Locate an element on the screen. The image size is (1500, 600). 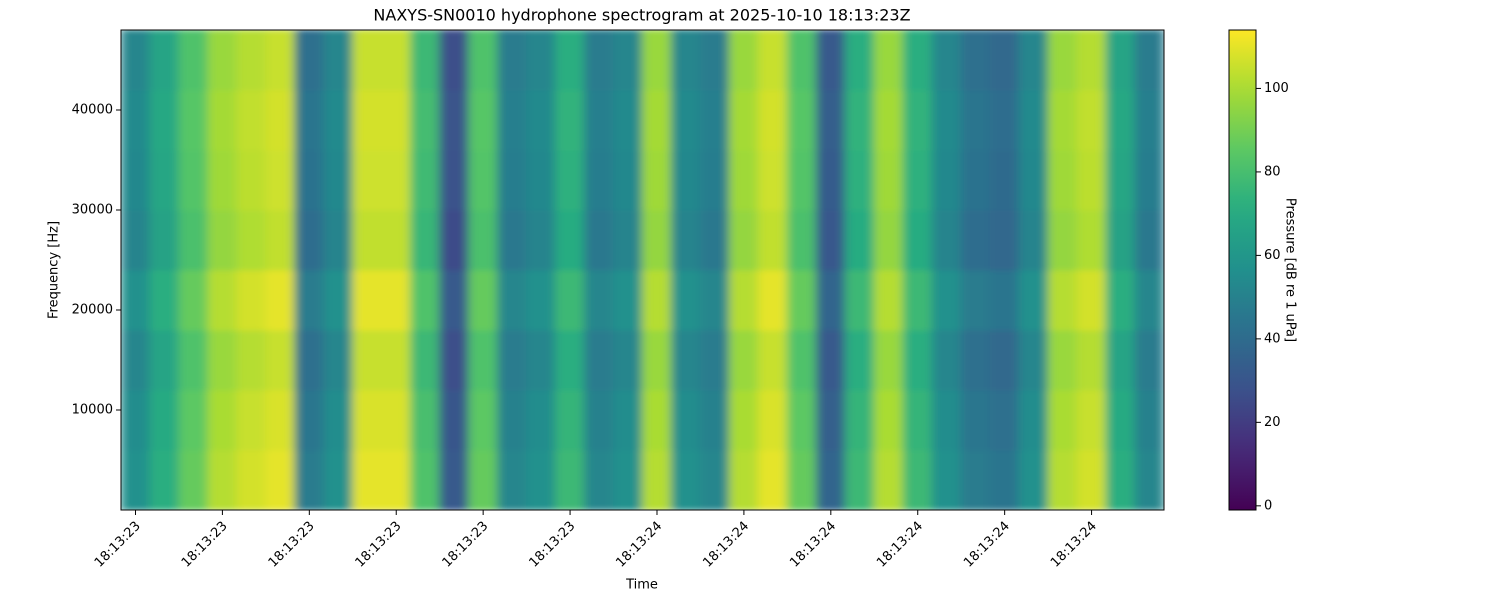
y-axis-label: Frequency [Hz] is located at coordinates (54, 270).